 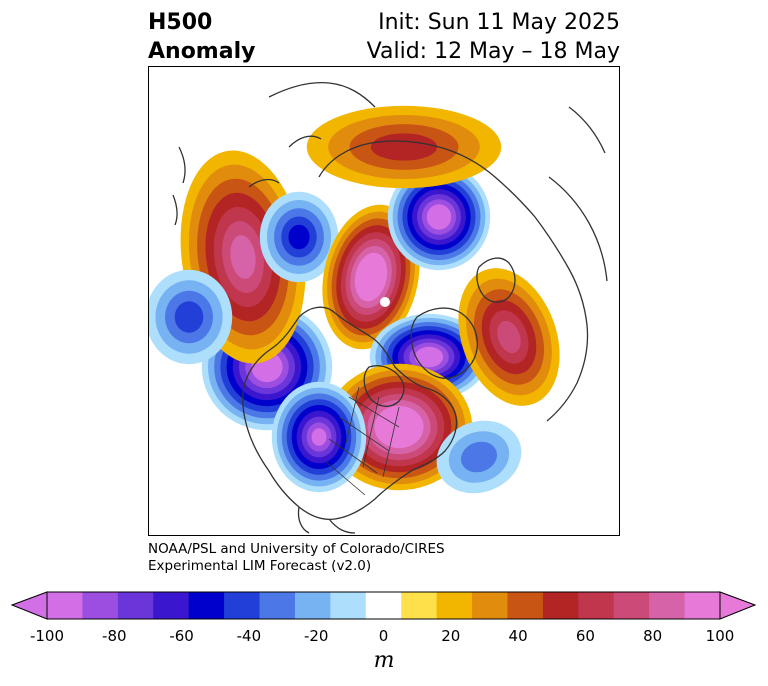 I want to click on colorbar-tick-label: -40, so click(x=249, y=636).